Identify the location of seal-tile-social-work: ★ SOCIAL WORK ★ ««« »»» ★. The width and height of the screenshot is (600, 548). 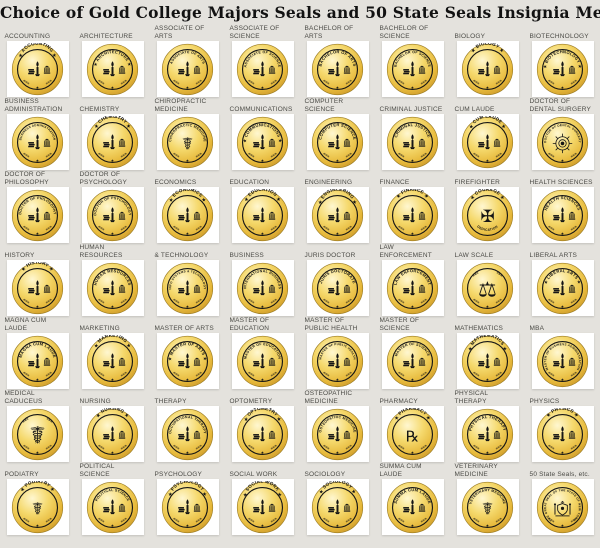
(262, 507).